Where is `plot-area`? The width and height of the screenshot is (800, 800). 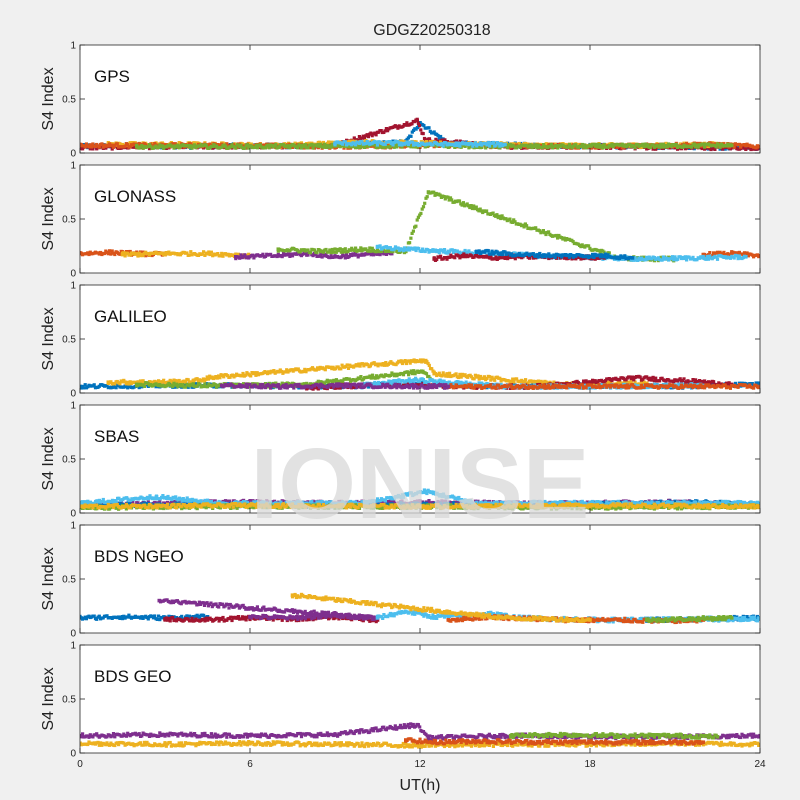 plot-area is located at coordinates (420, 339).